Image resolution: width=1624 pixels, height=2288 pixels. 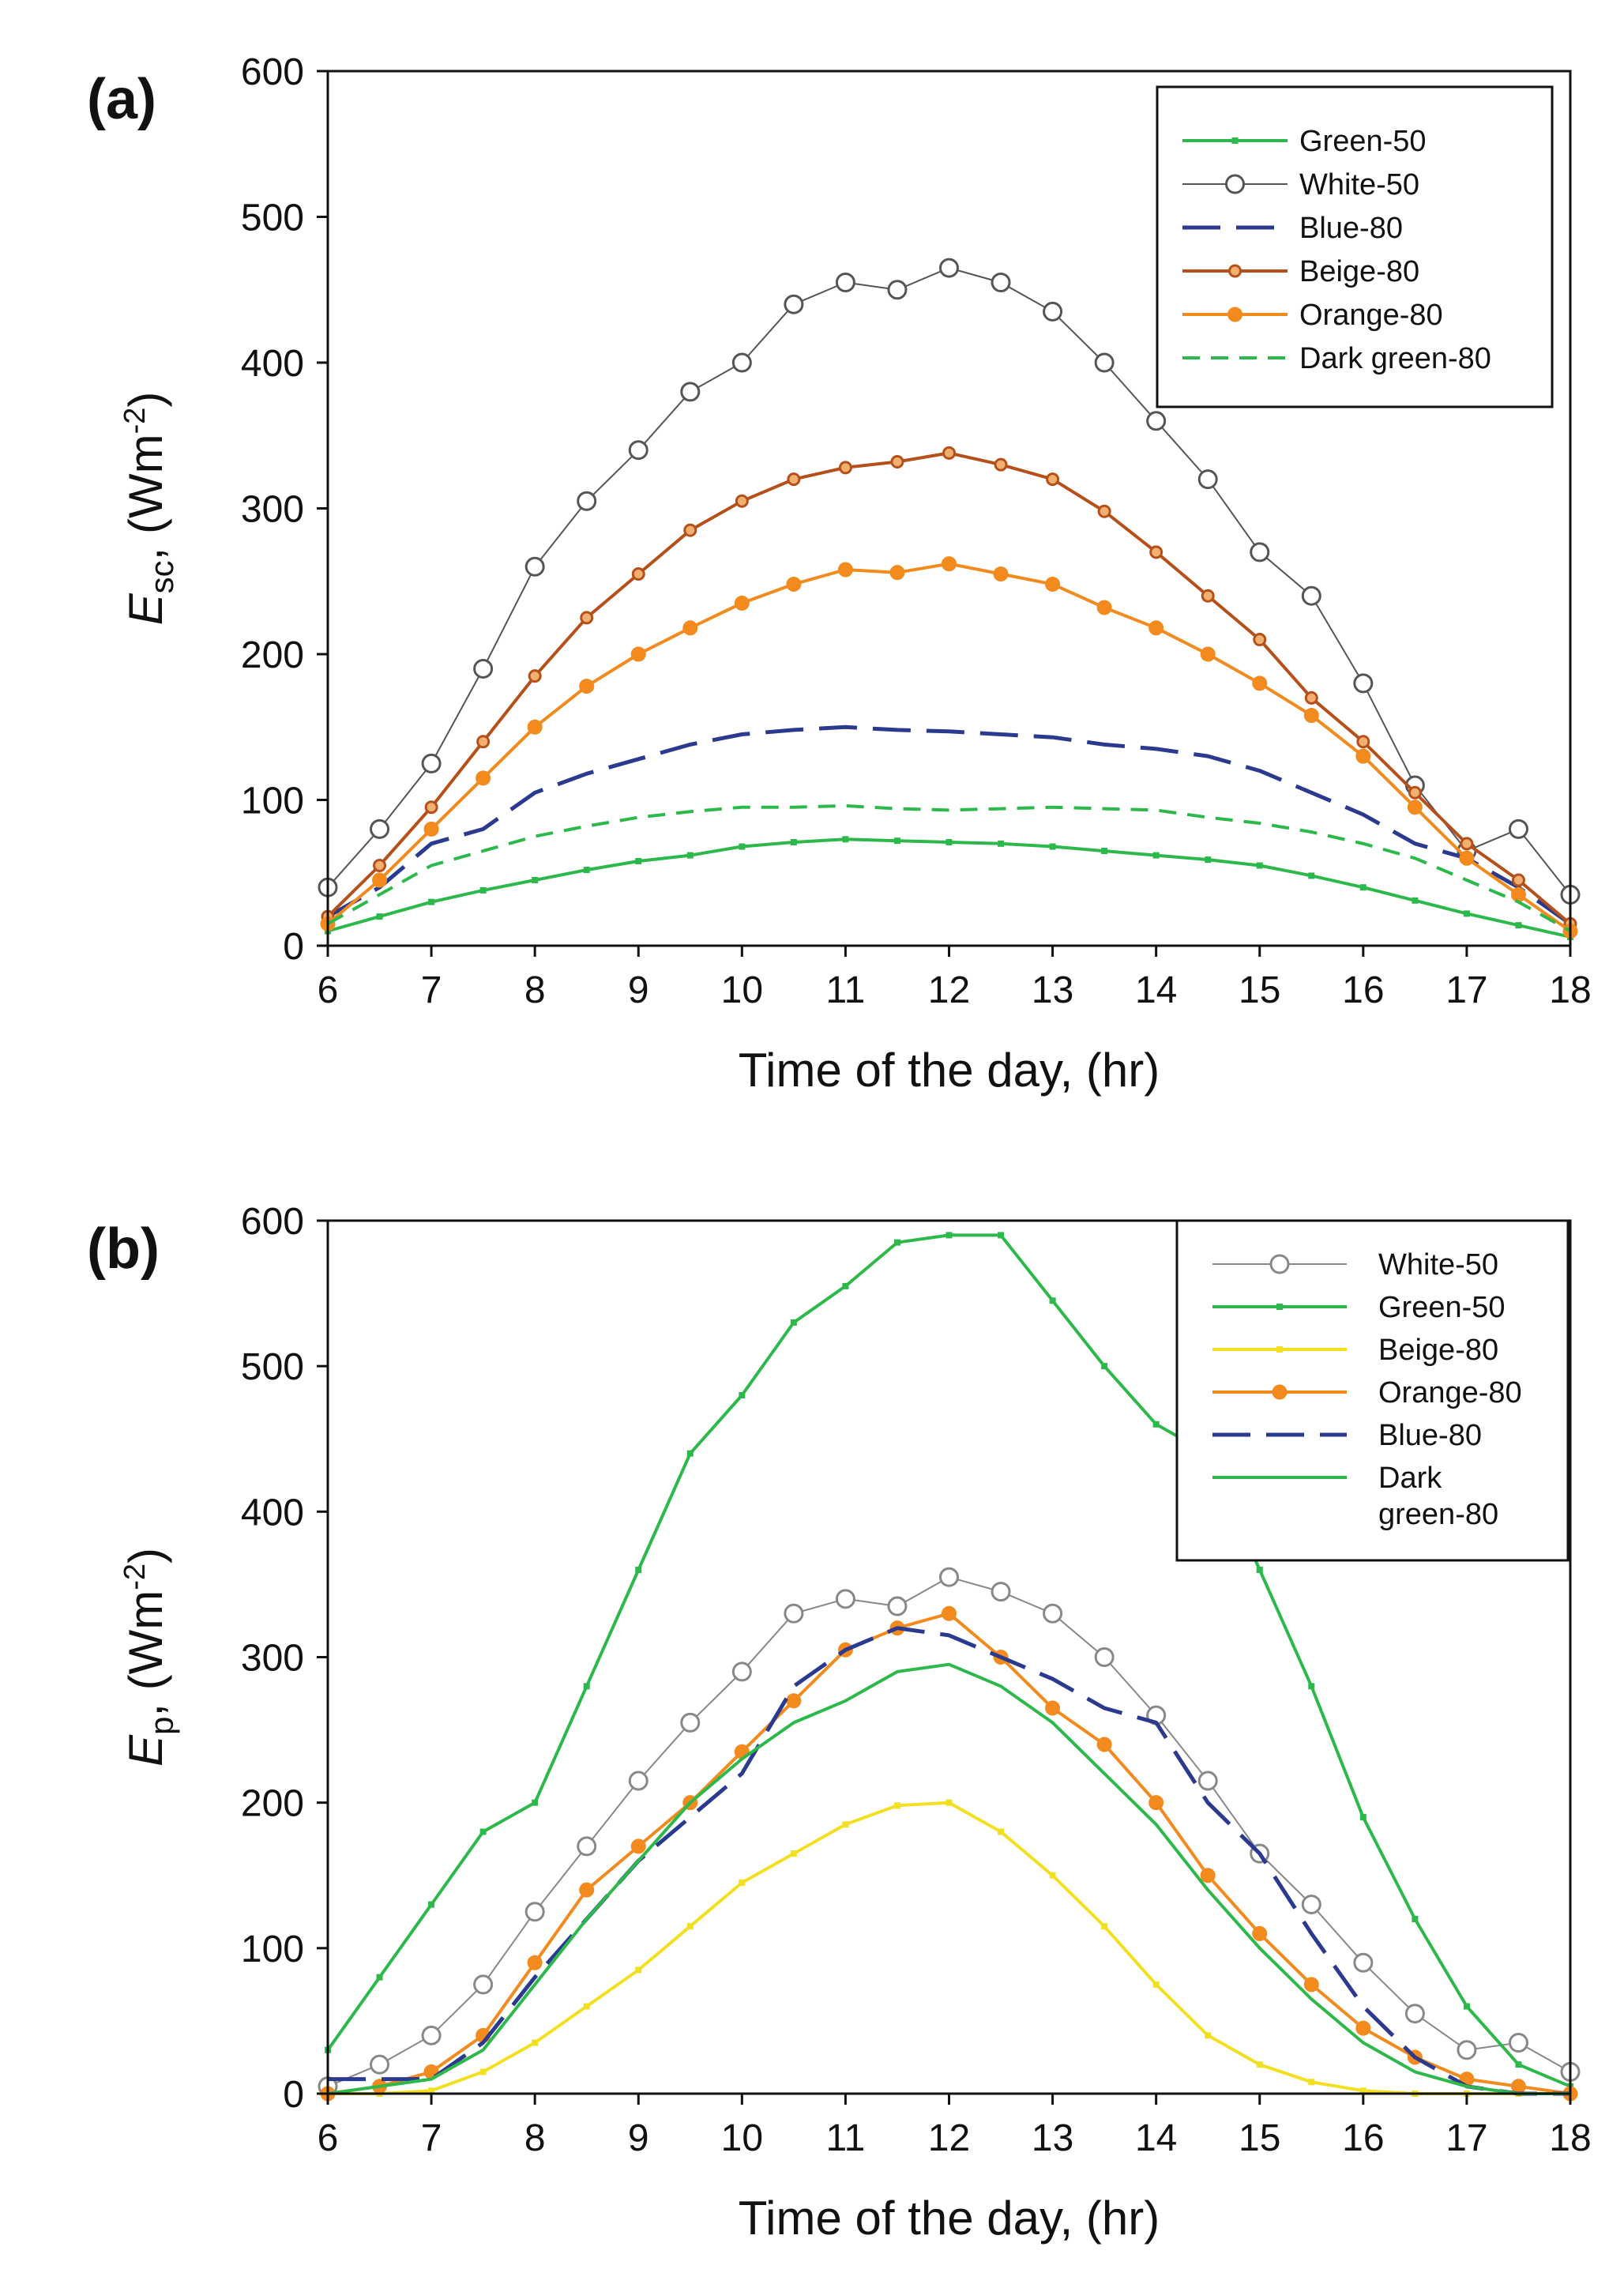 I want to click on legend-label: Blue-80, so click(x=1430, y=1435).